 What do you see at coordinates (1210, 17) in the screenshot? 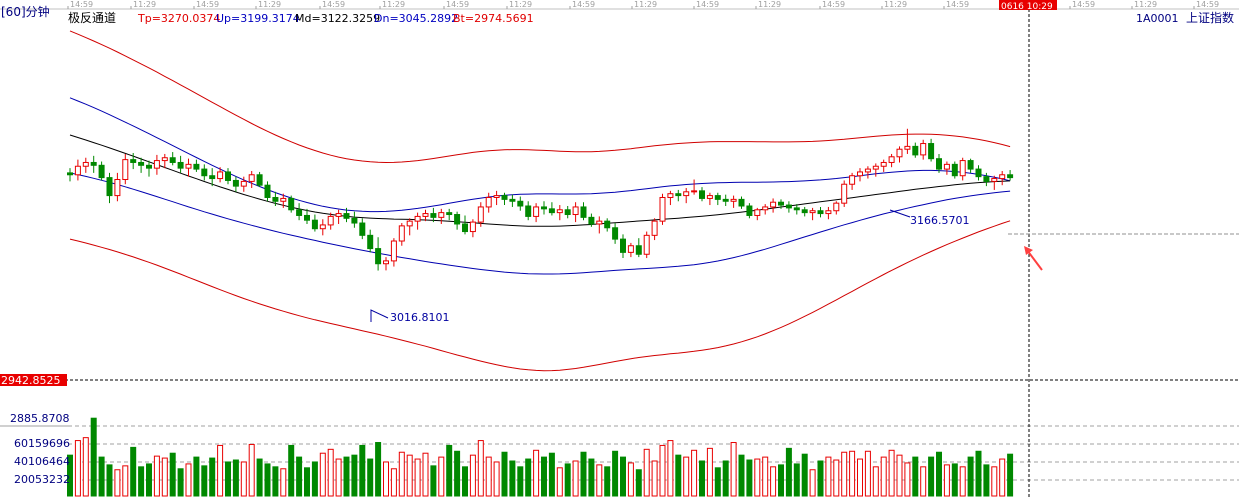
I see `symbol-name: 上证指数` at bounding box center [1210, 17].